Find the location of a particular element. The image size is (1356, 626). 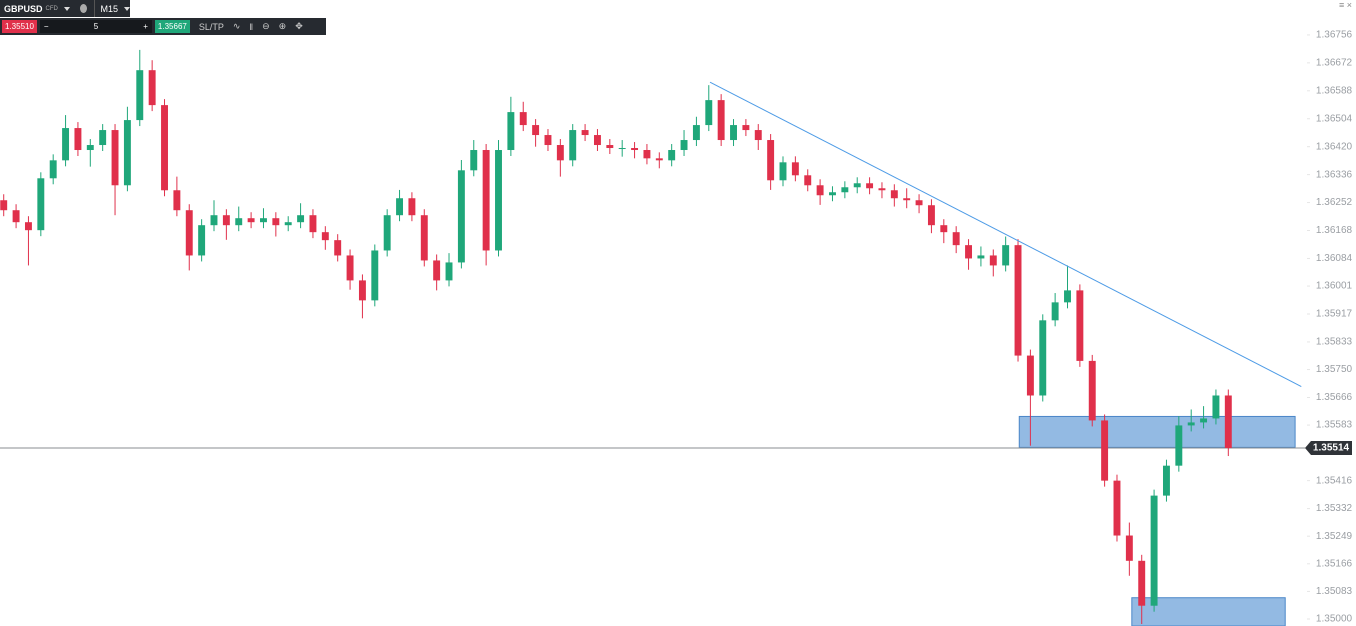

y-tick-label: 1.36420 is located at coordinates (1334, 146).